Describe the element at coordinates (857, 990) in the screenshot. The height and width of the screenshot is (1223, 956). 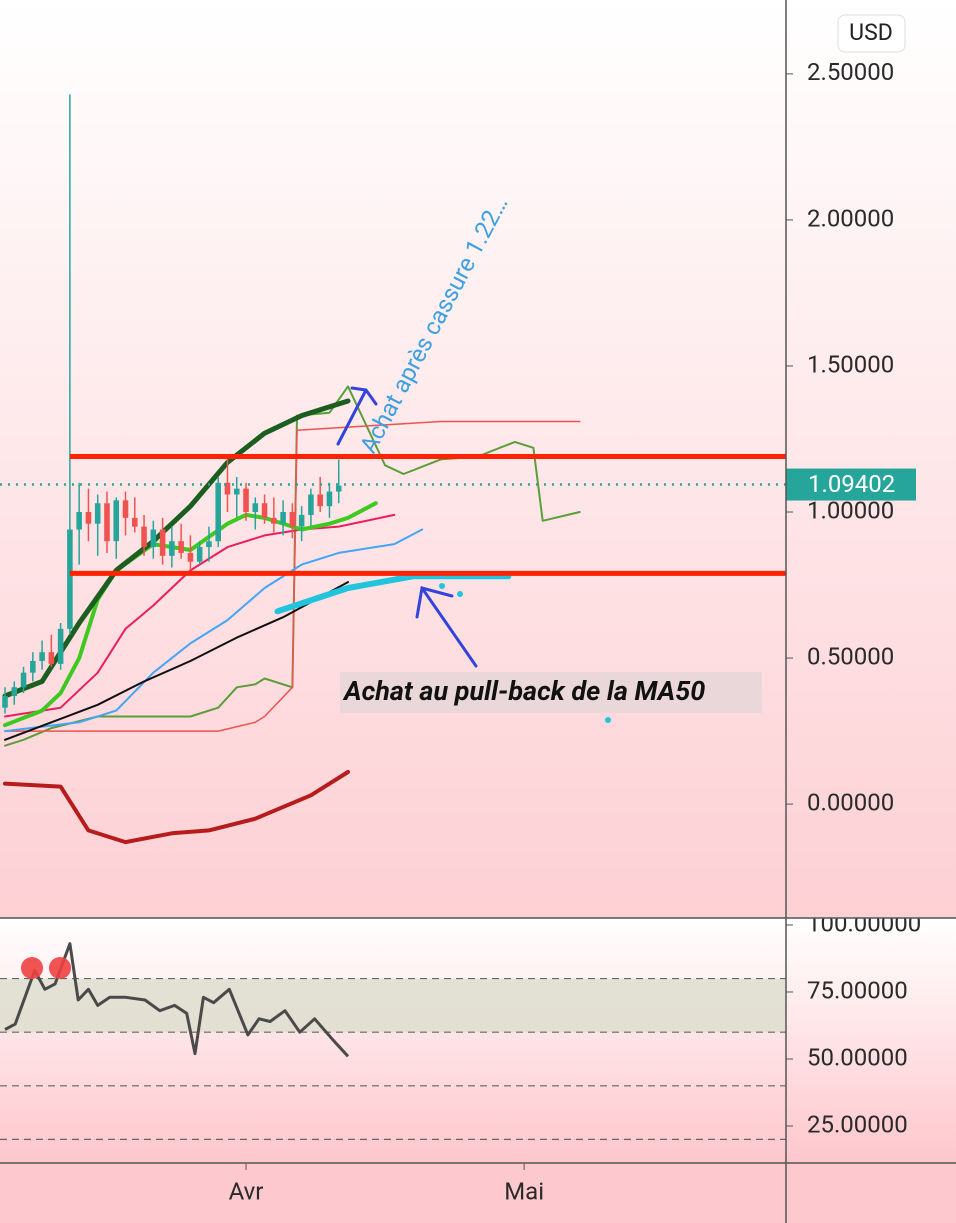
I see `y-tick-label: 75.00000` at that location.